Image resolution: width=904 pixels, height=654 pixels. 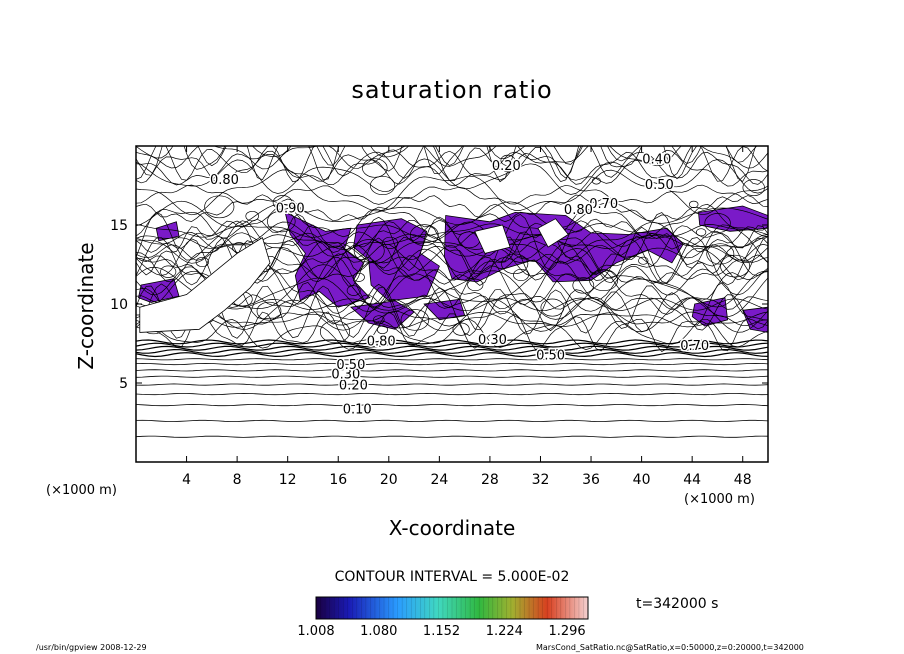 What do you see at coordinates (490, 480) in the screenshot?
I see `x-tick-label: 28` at bounding box center [490, 480].